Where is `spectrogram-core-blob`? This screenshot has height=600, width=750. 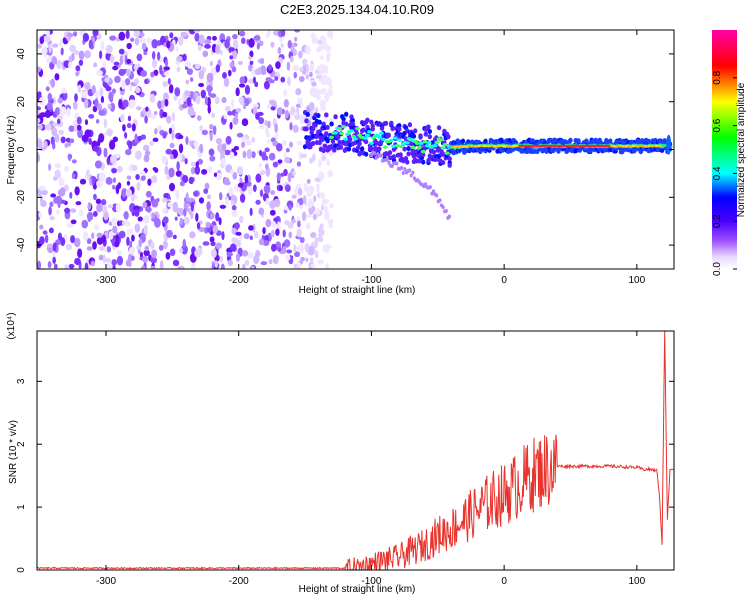
spectrogram-core-blob is located at coordinates (437, 142).